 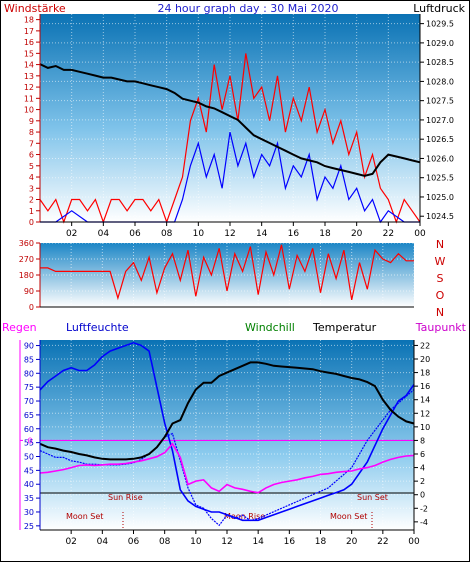 What do you see at coordinates (425, 413) in the screenshot?
I see `temperature-tick-label: 12` at bounding box center [425, 413].